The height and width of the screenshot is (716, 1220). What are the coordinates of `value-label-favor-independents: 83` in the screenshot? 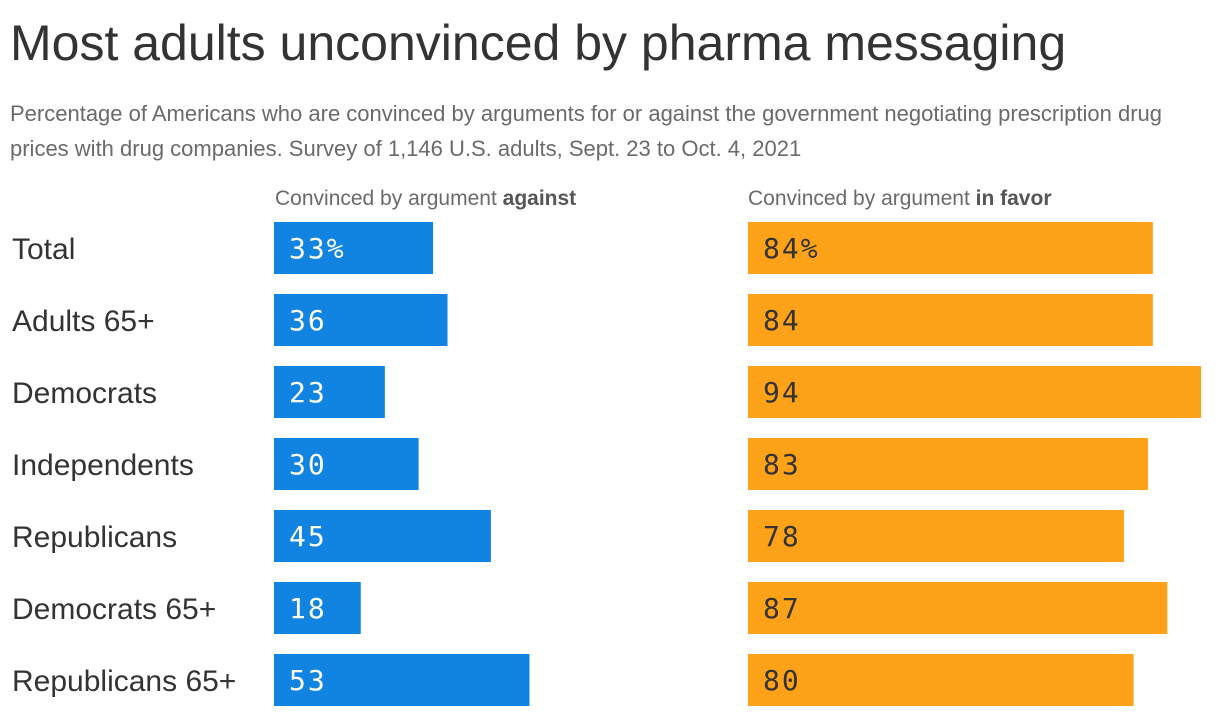 It's located at (782, 464).